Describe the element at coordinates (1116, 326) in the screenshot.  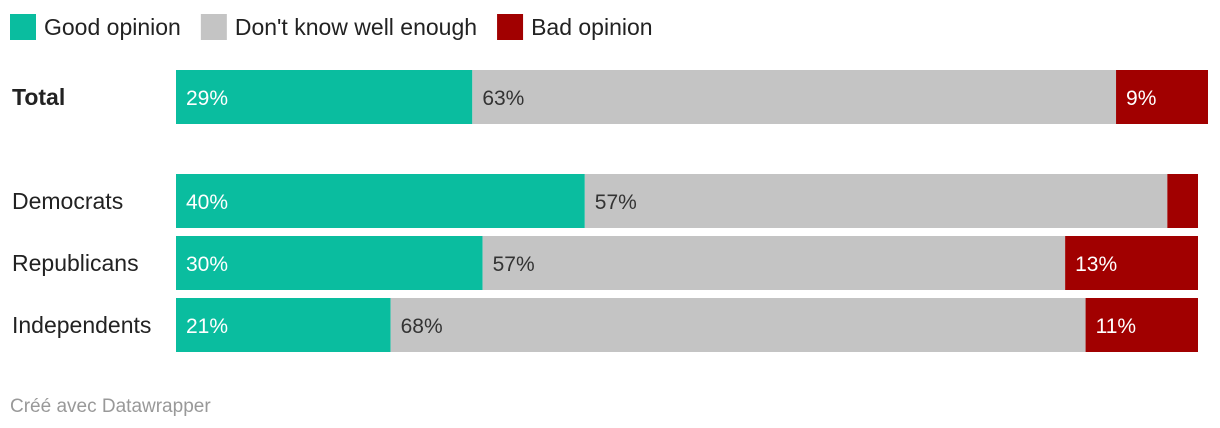
I see `value-label-bad: 11%` at that location.